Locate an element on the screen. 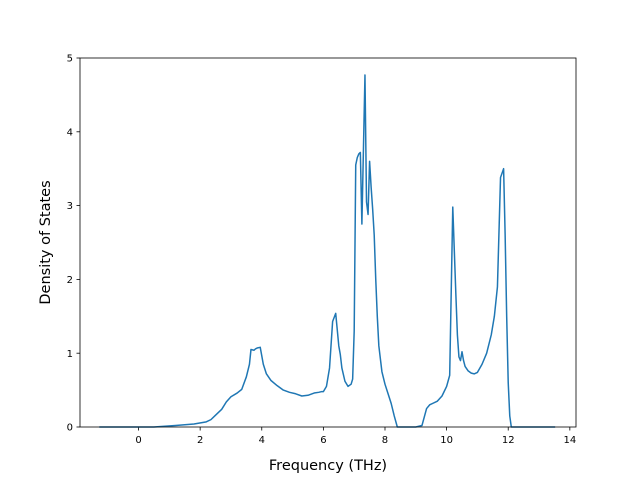 The image size is (640, 480). x-tick-label: 8 is located at coordinates (385, 440).